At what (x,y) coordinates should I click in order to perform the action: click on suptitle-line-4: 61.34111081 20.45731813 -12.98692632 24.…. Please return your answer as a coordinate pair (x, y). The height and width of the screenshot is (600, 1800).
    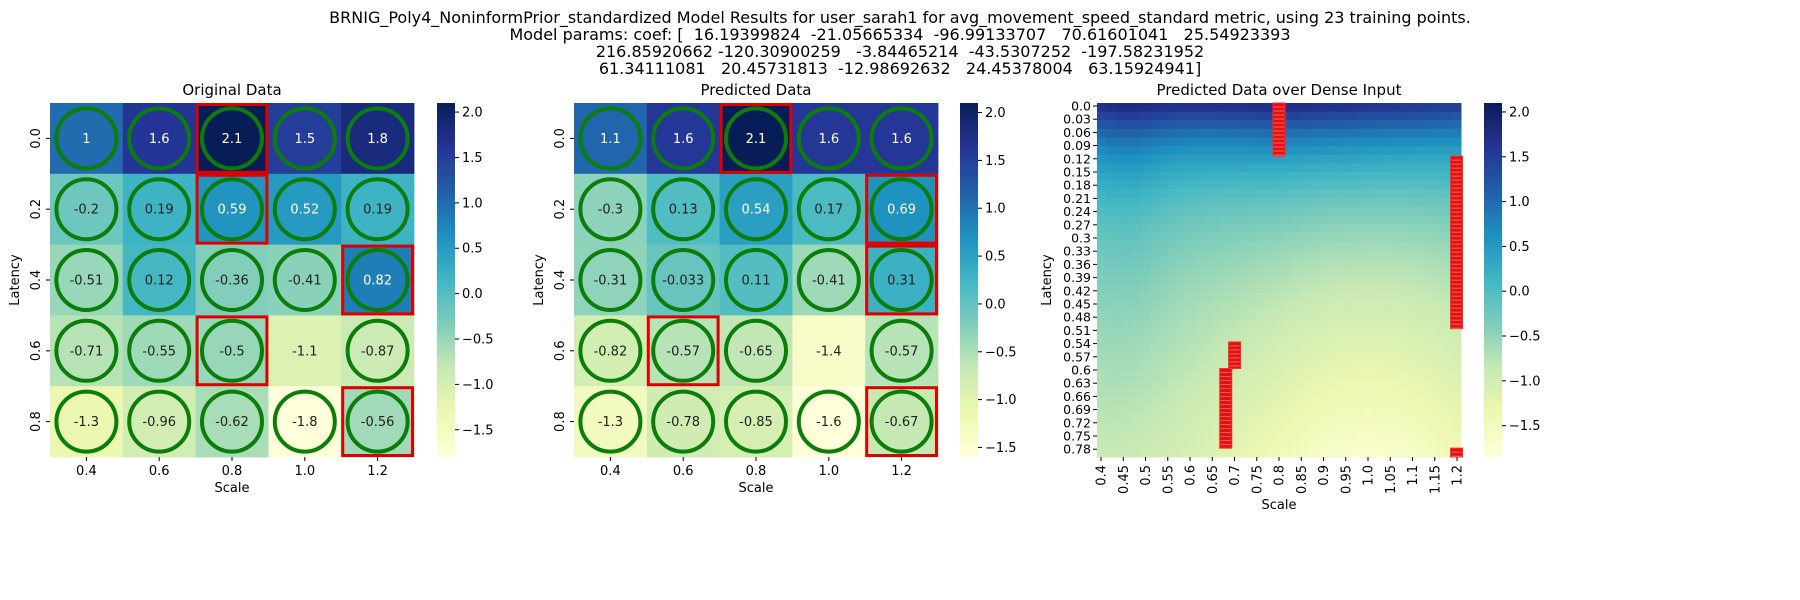
    Looking at the image, I should click on (900, 68).